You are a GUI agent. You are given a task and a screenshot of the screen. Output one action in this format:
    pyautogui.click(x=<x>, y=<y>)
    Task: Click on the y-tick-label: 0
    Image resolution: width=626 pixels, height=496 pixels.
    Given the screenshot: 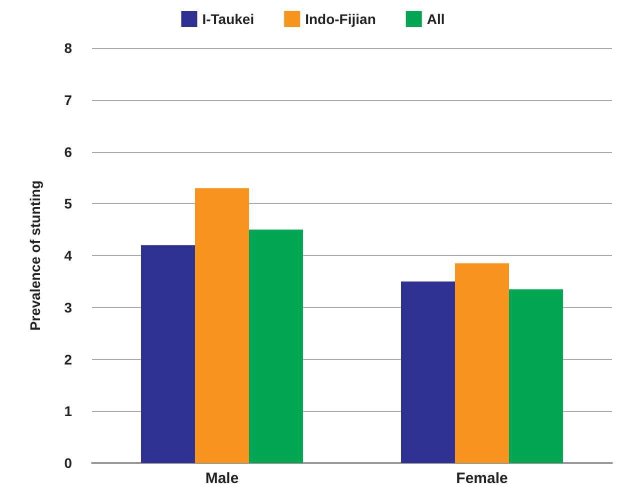 What is the action you would take?
    pyautogui.click(x=68, y=463)
    